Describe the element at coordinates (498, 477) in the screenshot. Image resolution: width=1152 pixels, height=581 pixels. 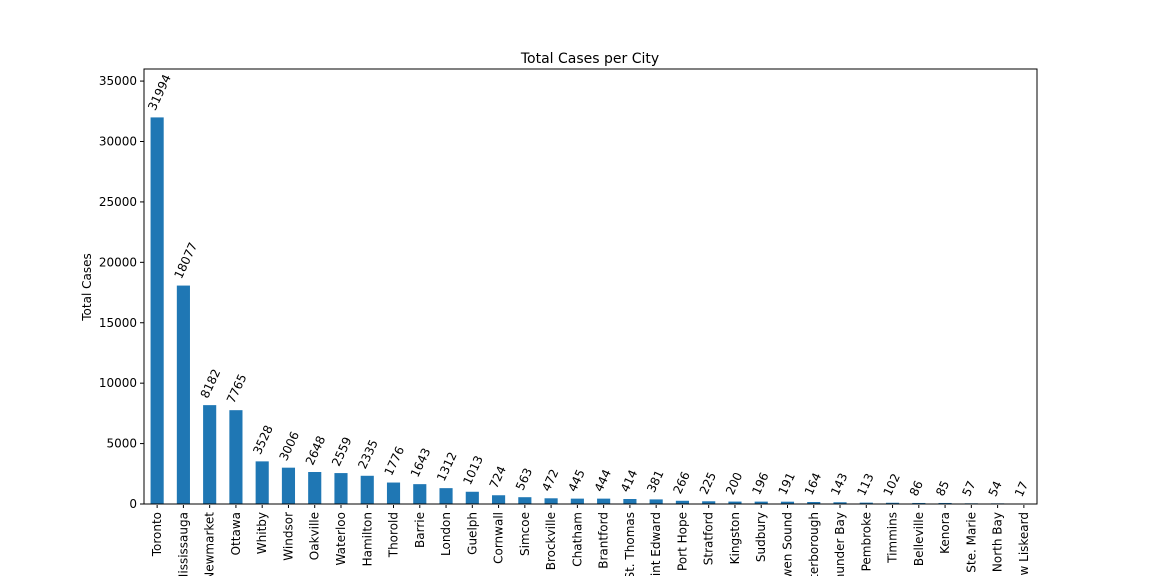
I see `data-label: 724` at that location.